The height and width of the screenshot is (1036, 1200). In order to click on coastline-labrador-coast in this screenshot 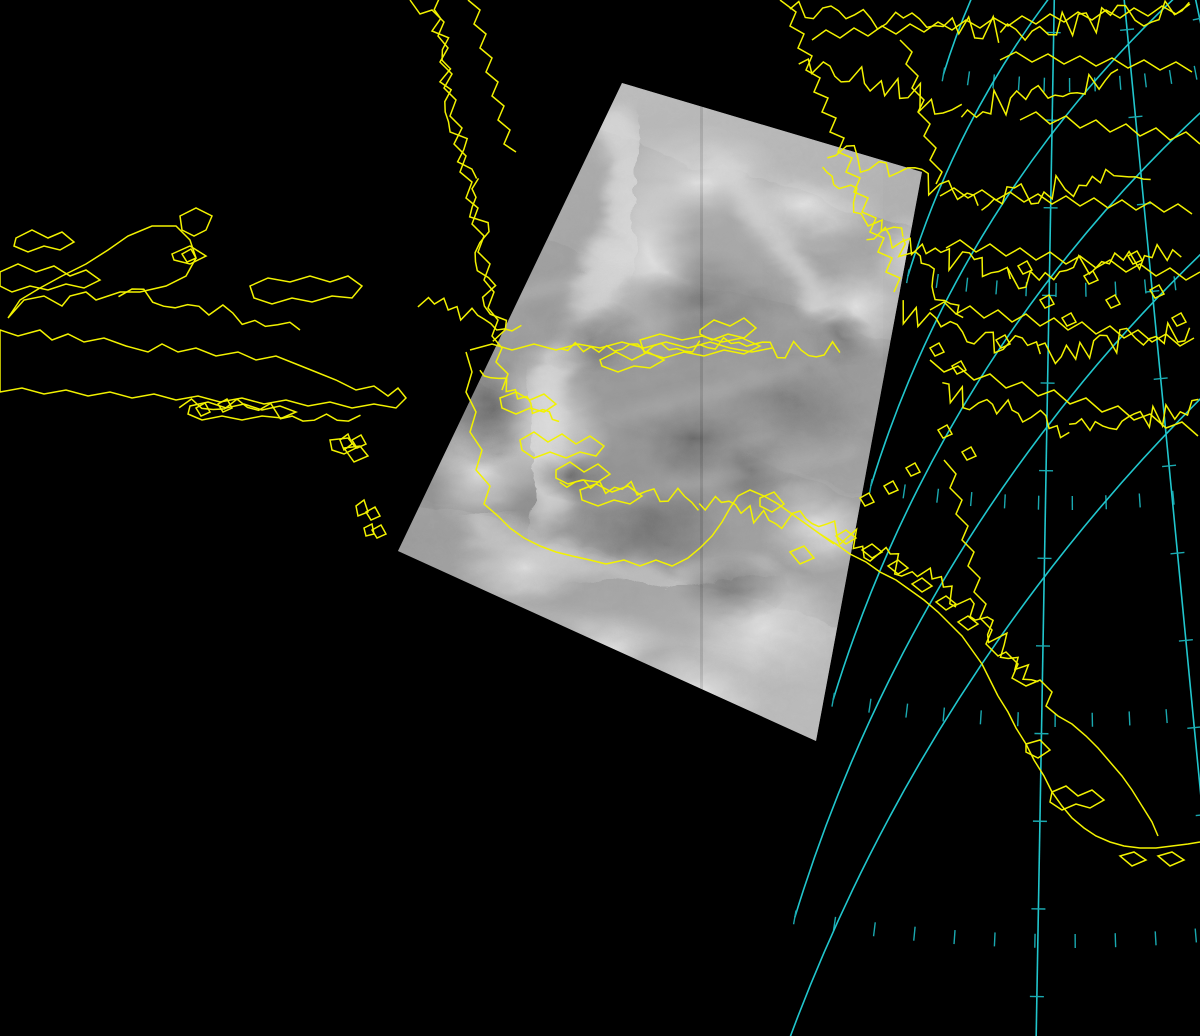, I will do `click(1051, 648)`.